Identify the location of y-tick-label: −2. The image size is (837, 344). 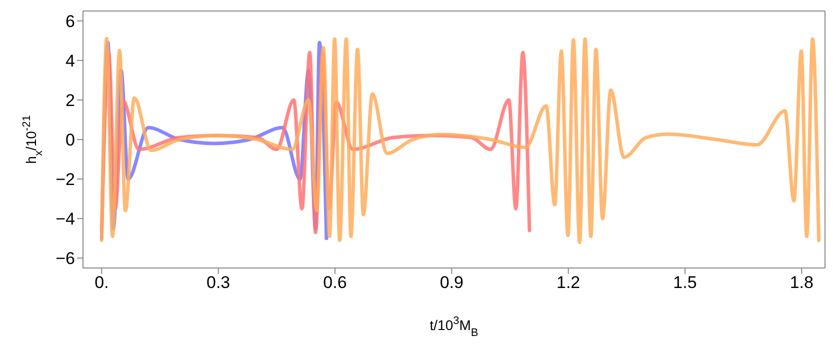
(65, 180).